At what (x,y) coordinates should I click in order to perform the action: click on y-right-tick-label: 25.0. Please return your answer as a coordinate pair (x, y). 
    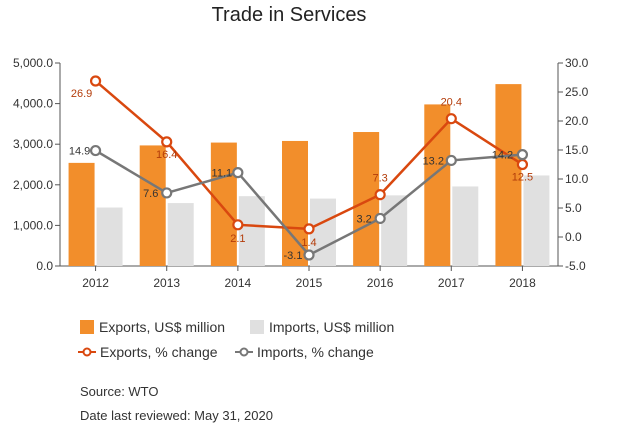
    Looking at the image, I should click on (577, 92).